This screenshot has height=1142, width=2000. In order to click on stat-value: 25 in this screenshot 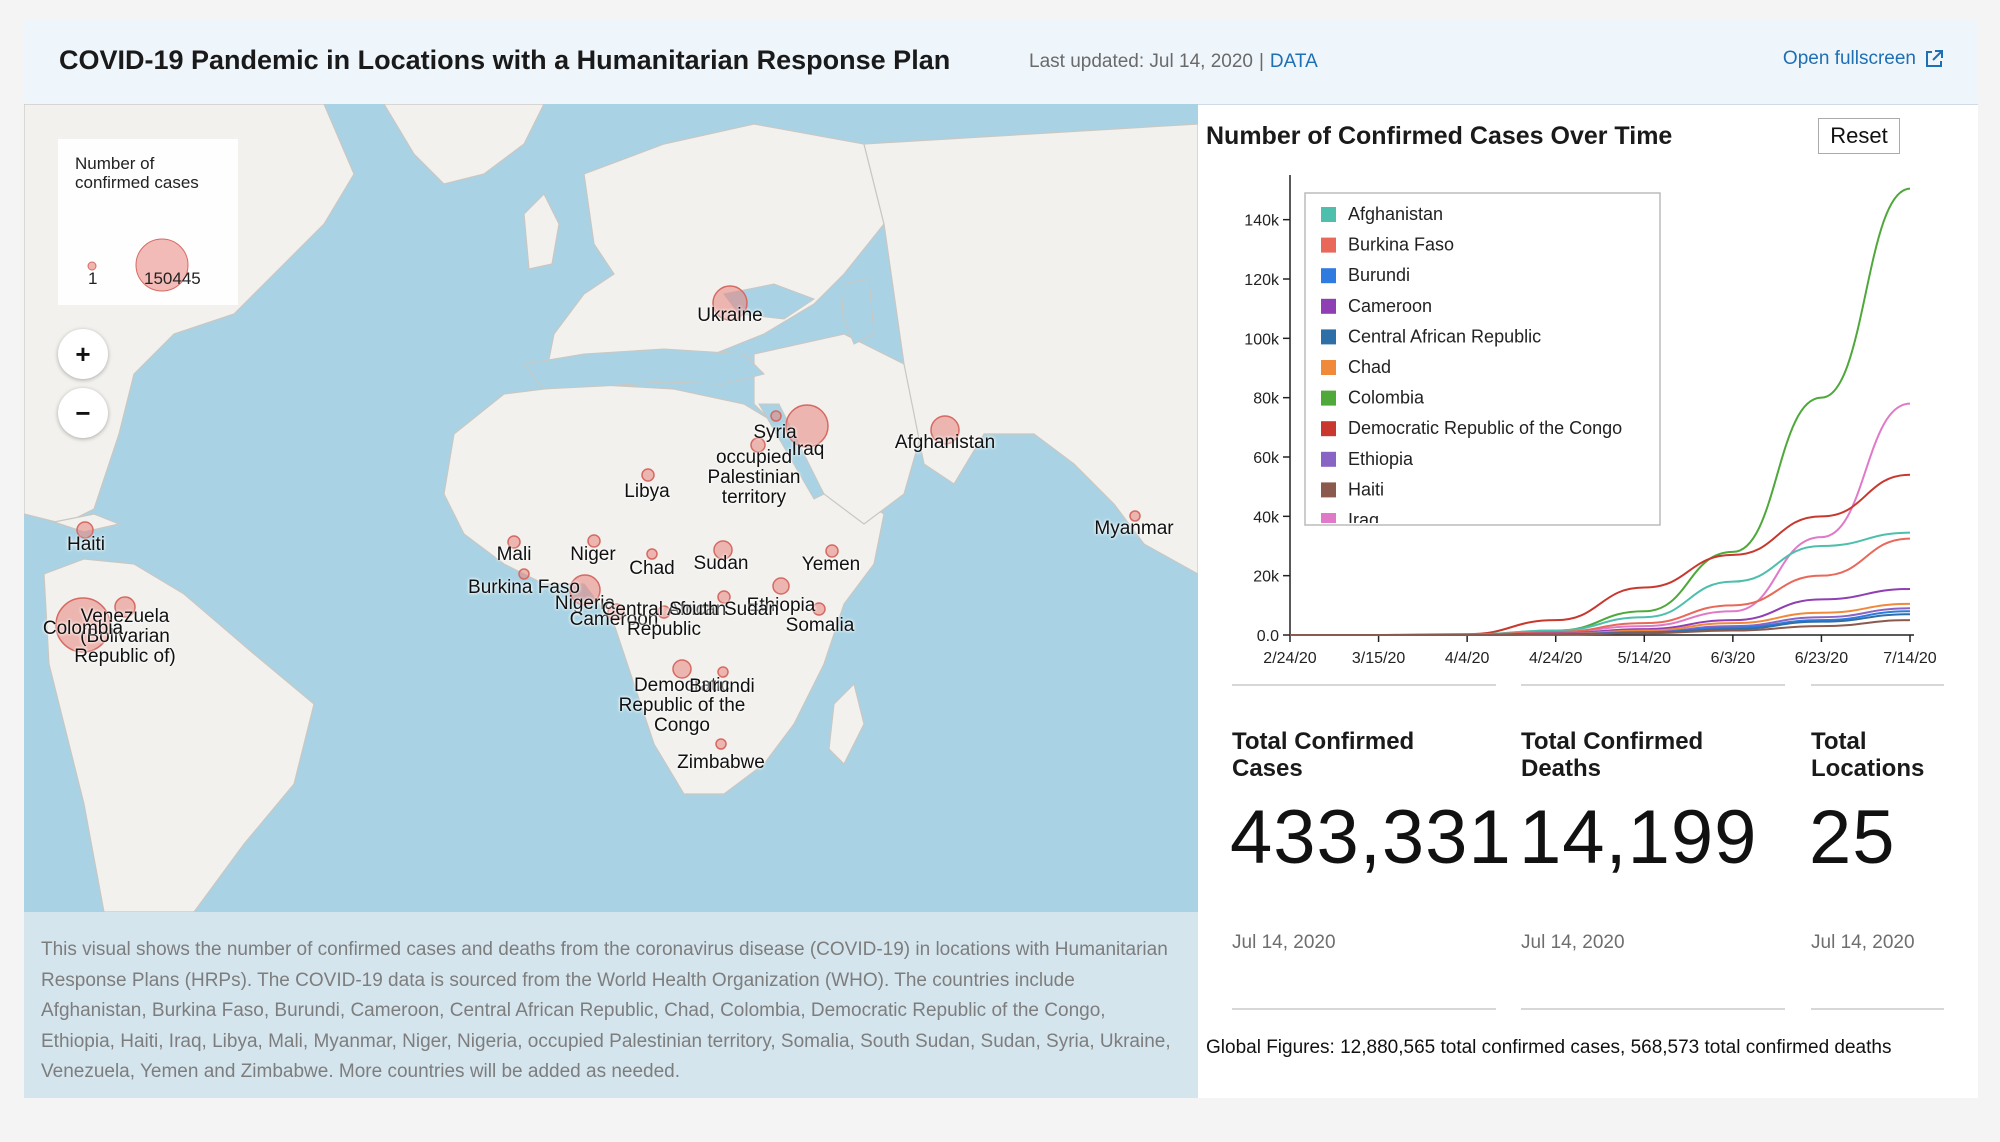, I will do `click(1852, 837)`.